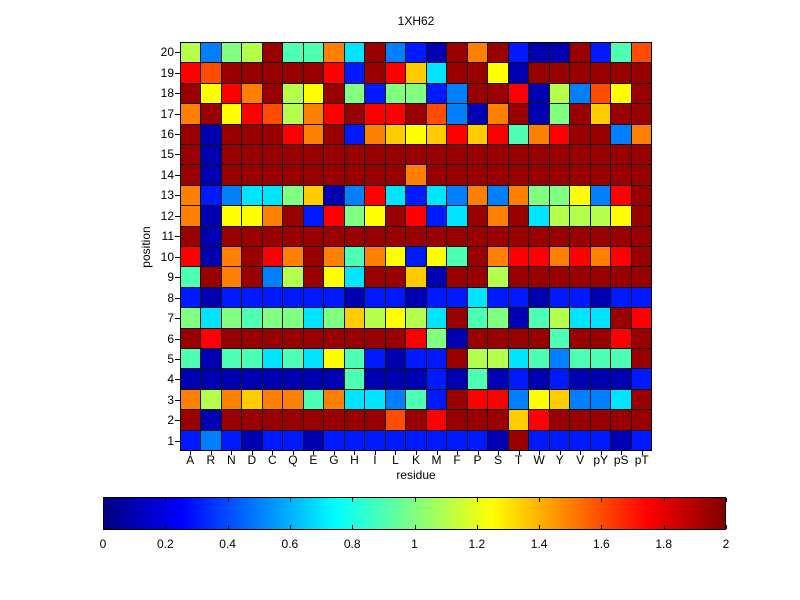  What do you see at coordinates (602, 527) in the screenshot?
I see `colorbar-tick-mark` at bounding box center [602, 527].